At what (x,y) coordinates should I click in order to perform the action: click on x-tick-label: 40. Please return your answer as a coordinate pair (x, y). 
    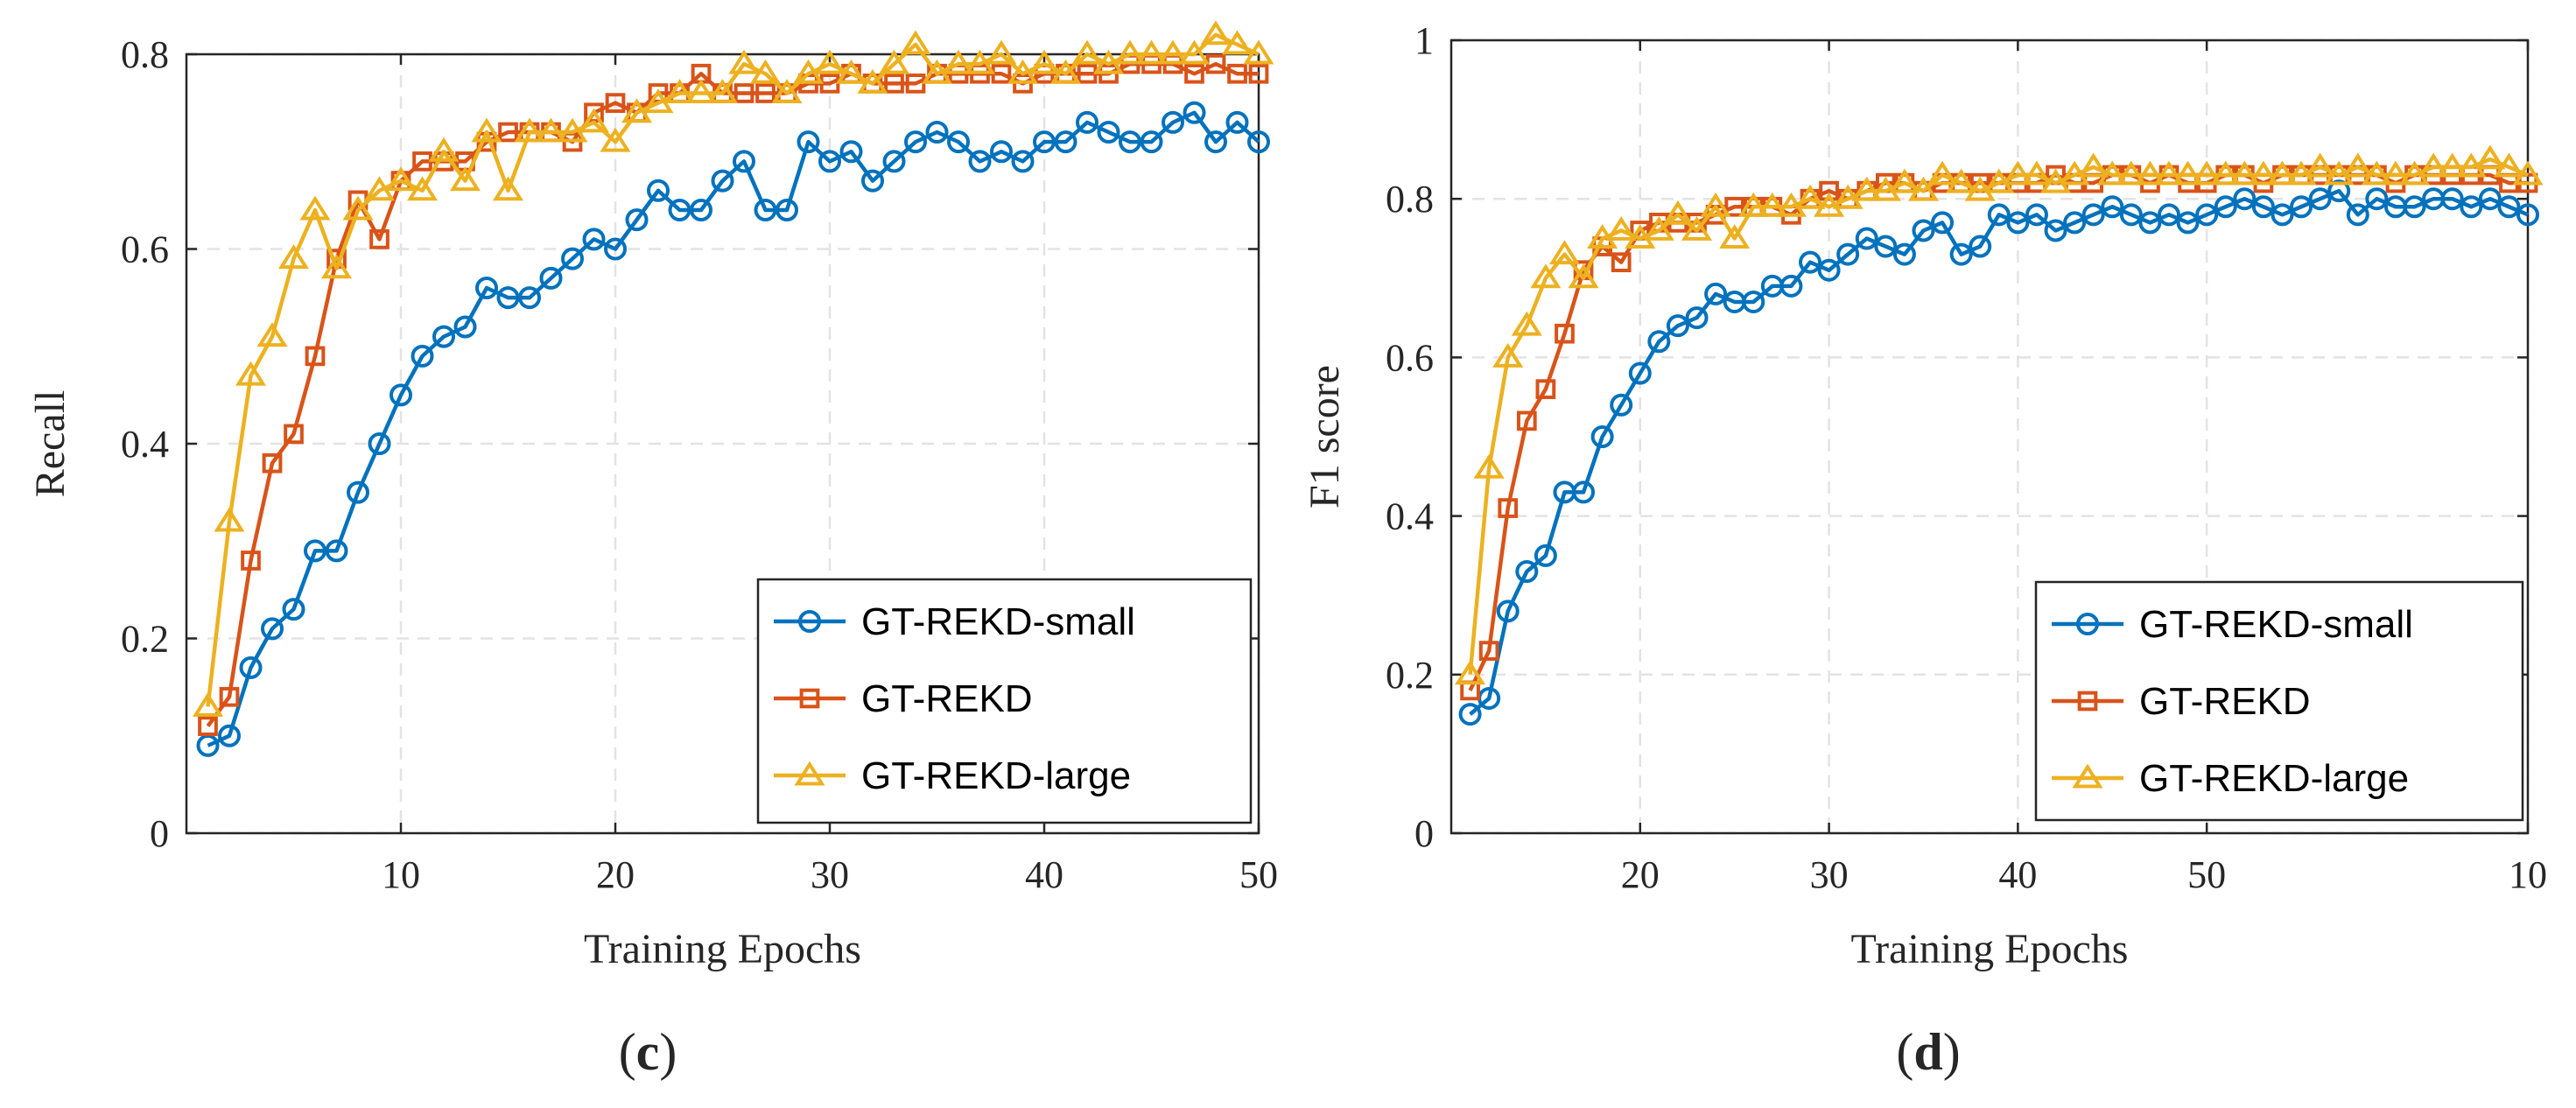
    Looking at the image, I should click on (1044, 874).